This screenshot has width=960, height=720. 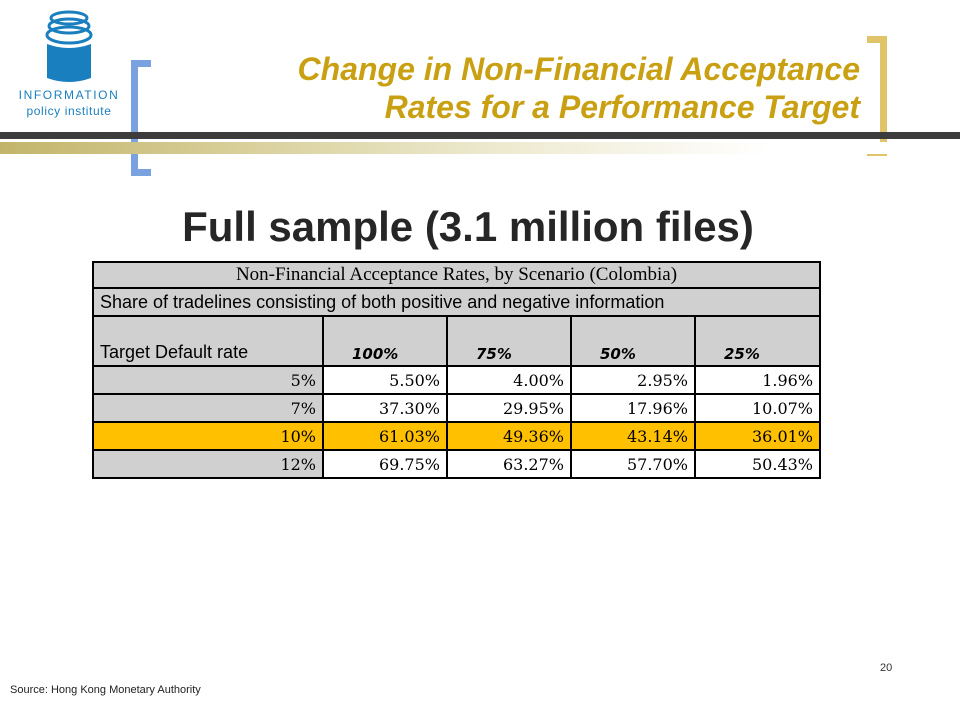 I want to click on column-header: 50%, so click(x=633, y=341).